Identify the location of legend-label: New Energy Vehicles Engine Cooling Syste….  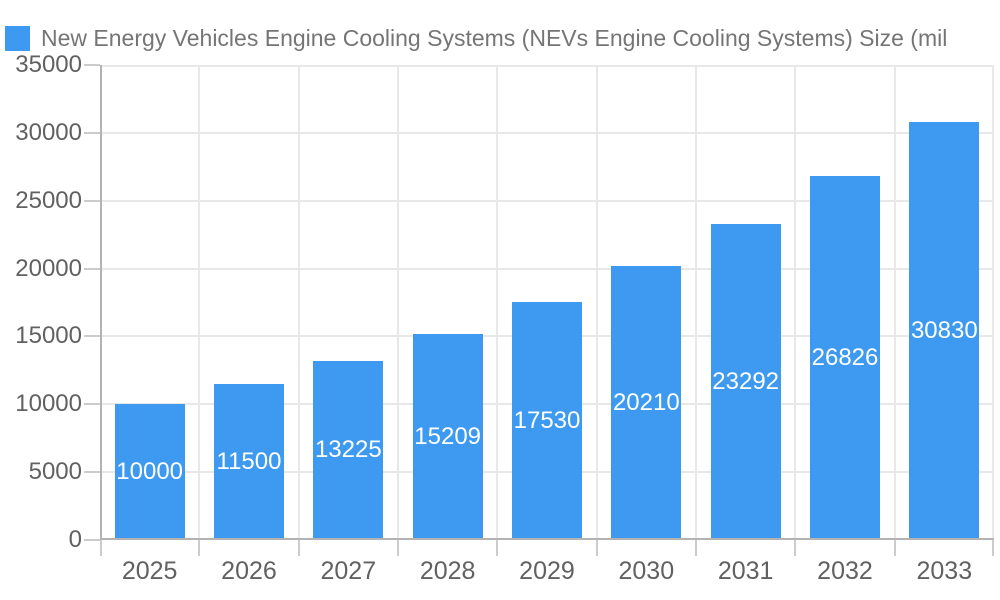
(494, 38).